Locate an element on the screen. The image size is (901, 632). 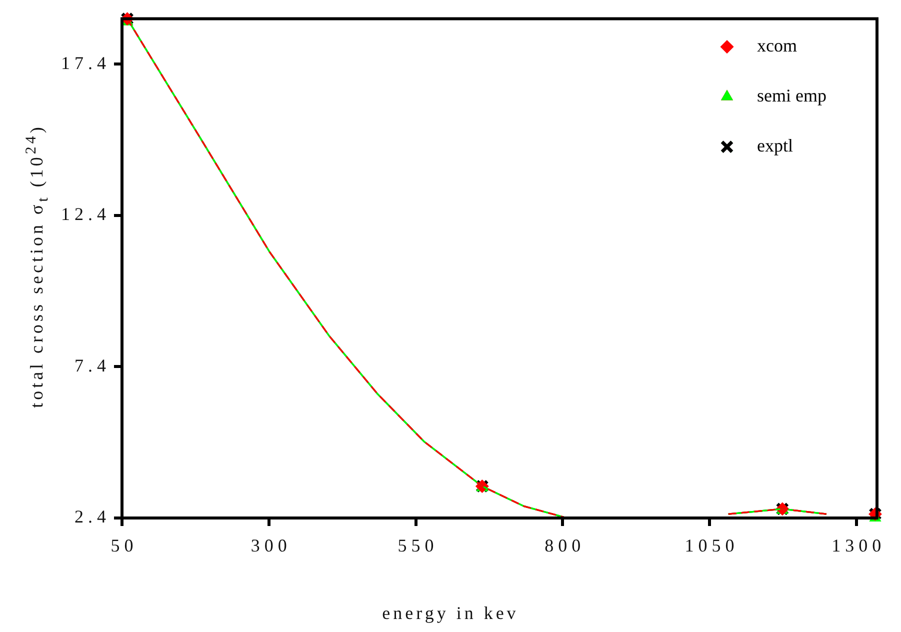
x-tick-label: 8 0 0 is located at coordinates (562, 546).